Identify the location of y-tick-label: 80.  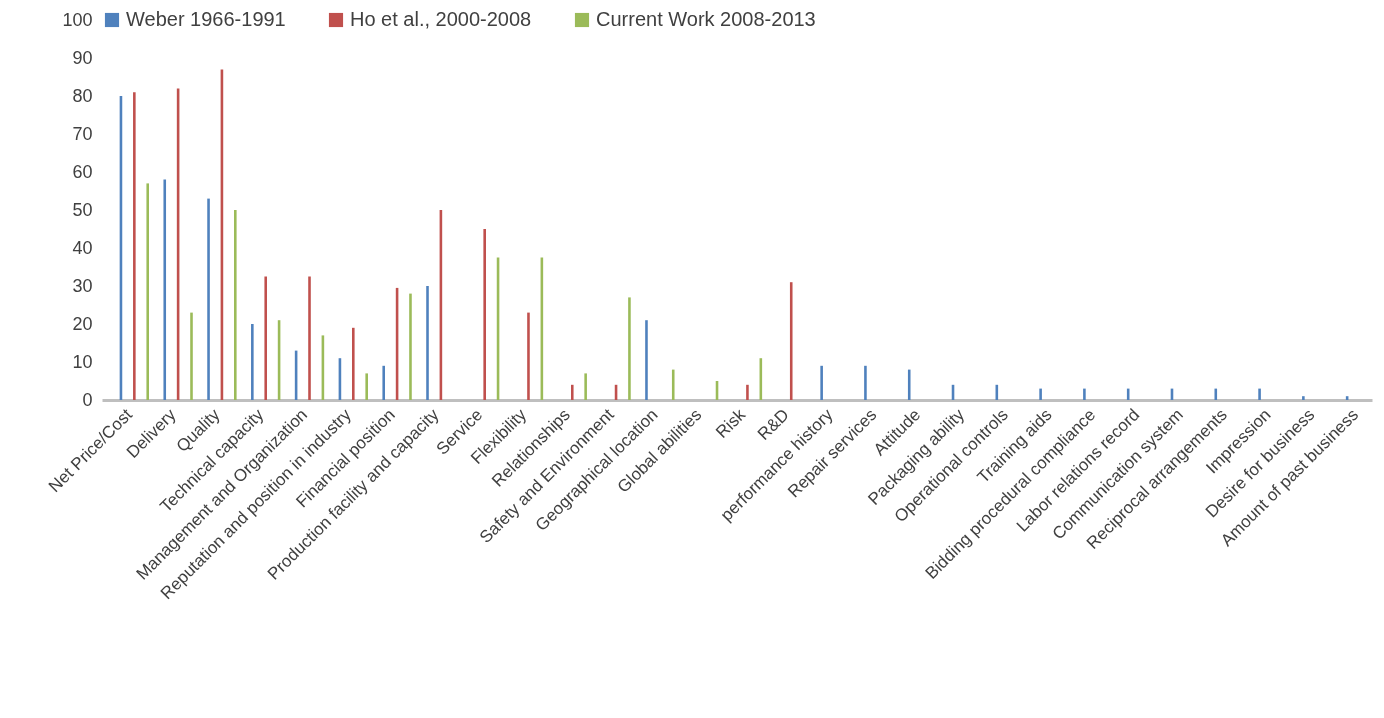
(82, 95).